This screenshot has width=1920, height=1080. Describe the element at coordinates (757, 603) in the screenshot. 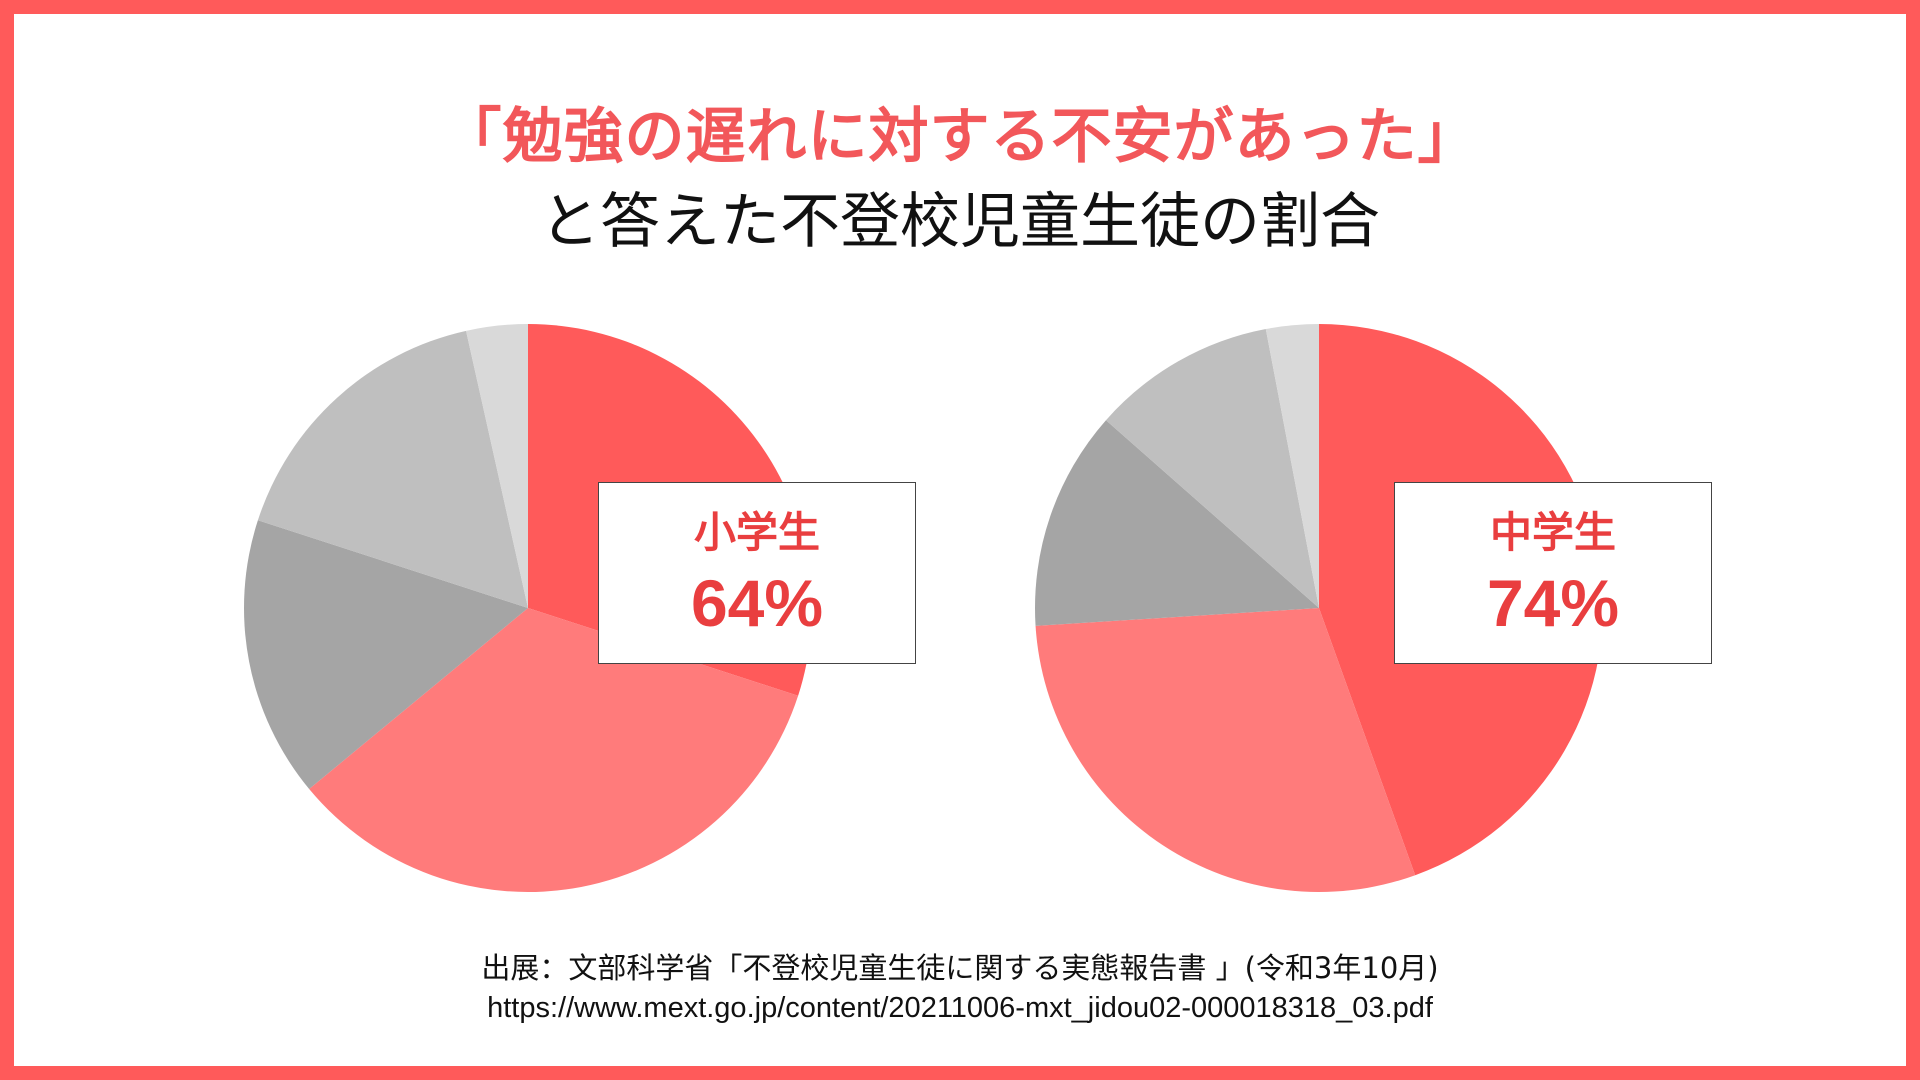

I see `pie-value-elementary: 64%` at that location.